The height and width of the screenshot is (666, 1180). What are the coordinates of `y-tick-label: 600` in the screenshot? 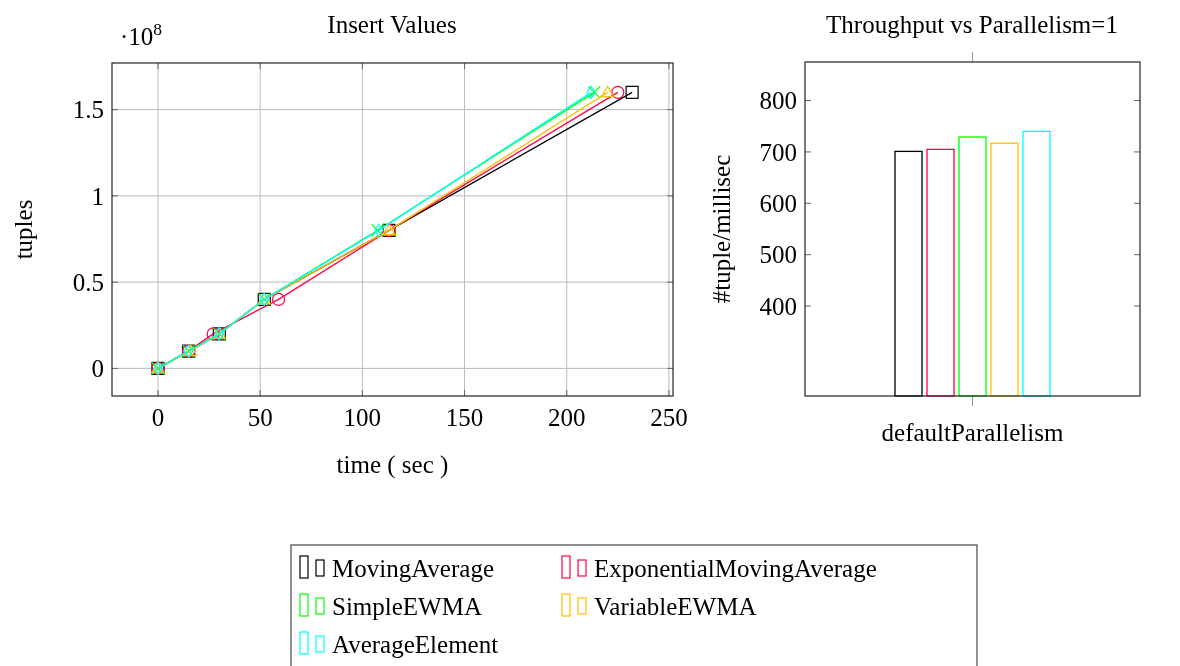 It's located at (778, 204).